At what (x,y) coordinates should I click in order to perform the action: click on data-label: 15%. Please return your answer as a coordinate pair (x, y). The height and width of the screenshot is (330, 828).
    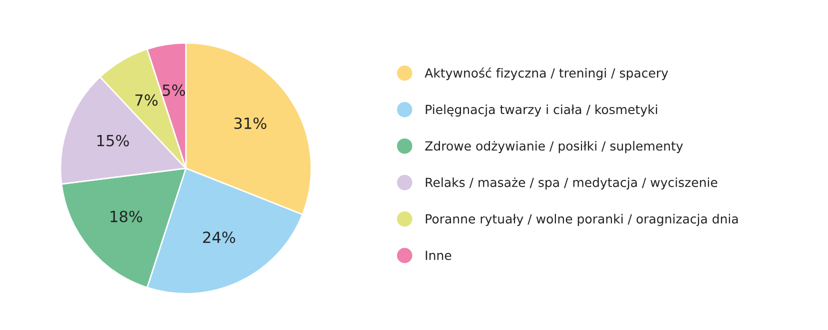
    Looking at the image, I should click on (113, 140).